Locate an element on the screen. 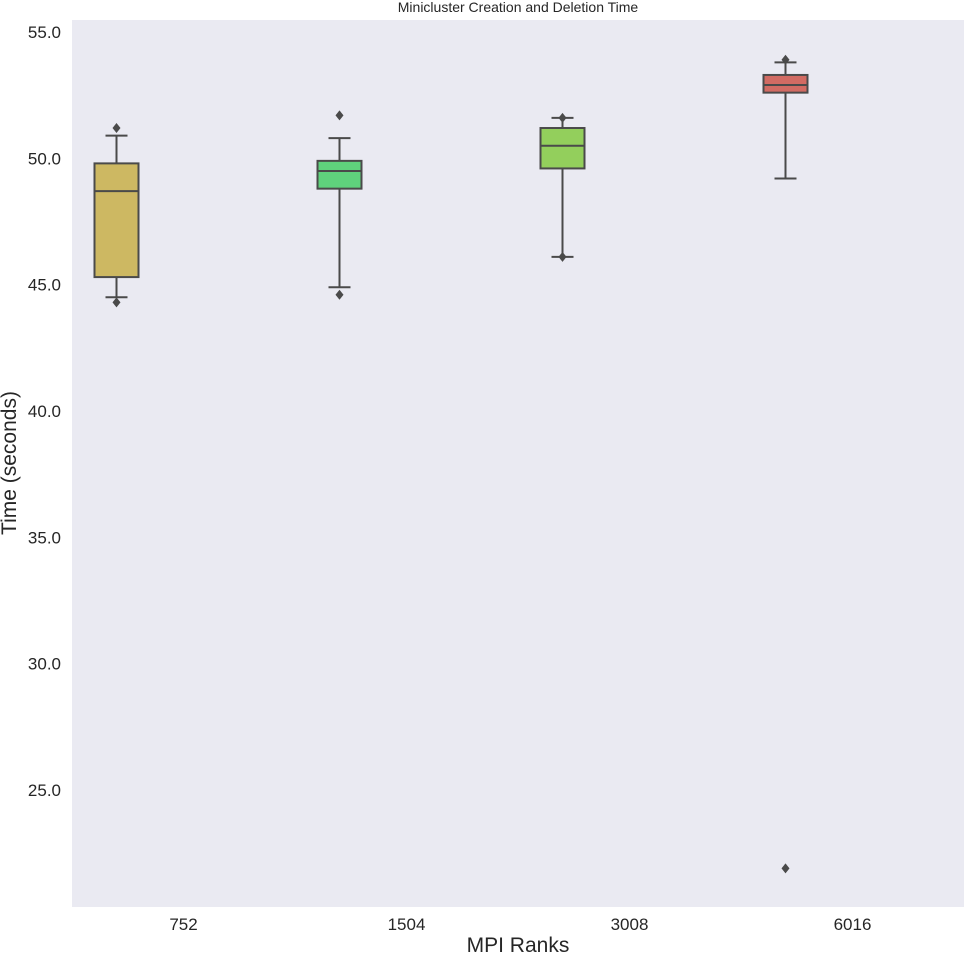 Image resolution: width=964 pixels, height=954 pixels. x-tick-label: 1504 is located at coordinates (407, 924).